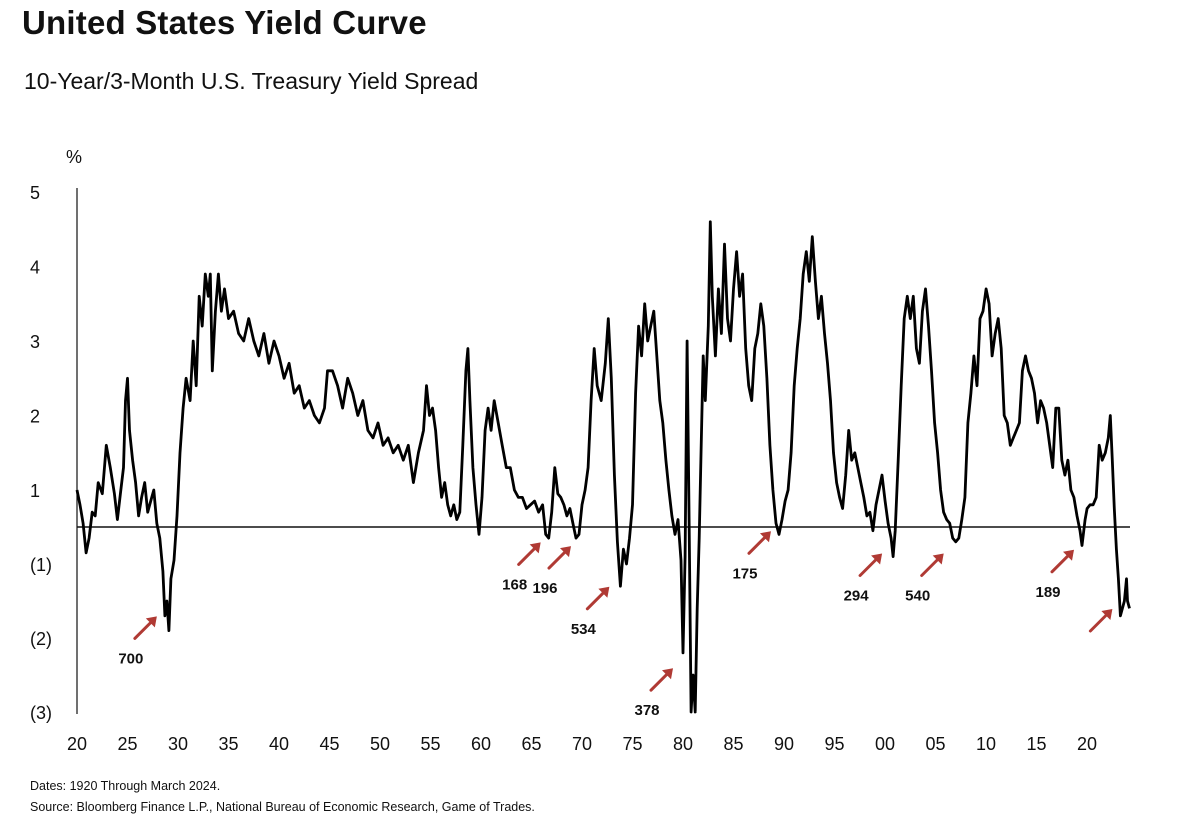  Describe the element at coordinates (986, 744) in the screenshot. I see `x-tick-label: 10` at that location.